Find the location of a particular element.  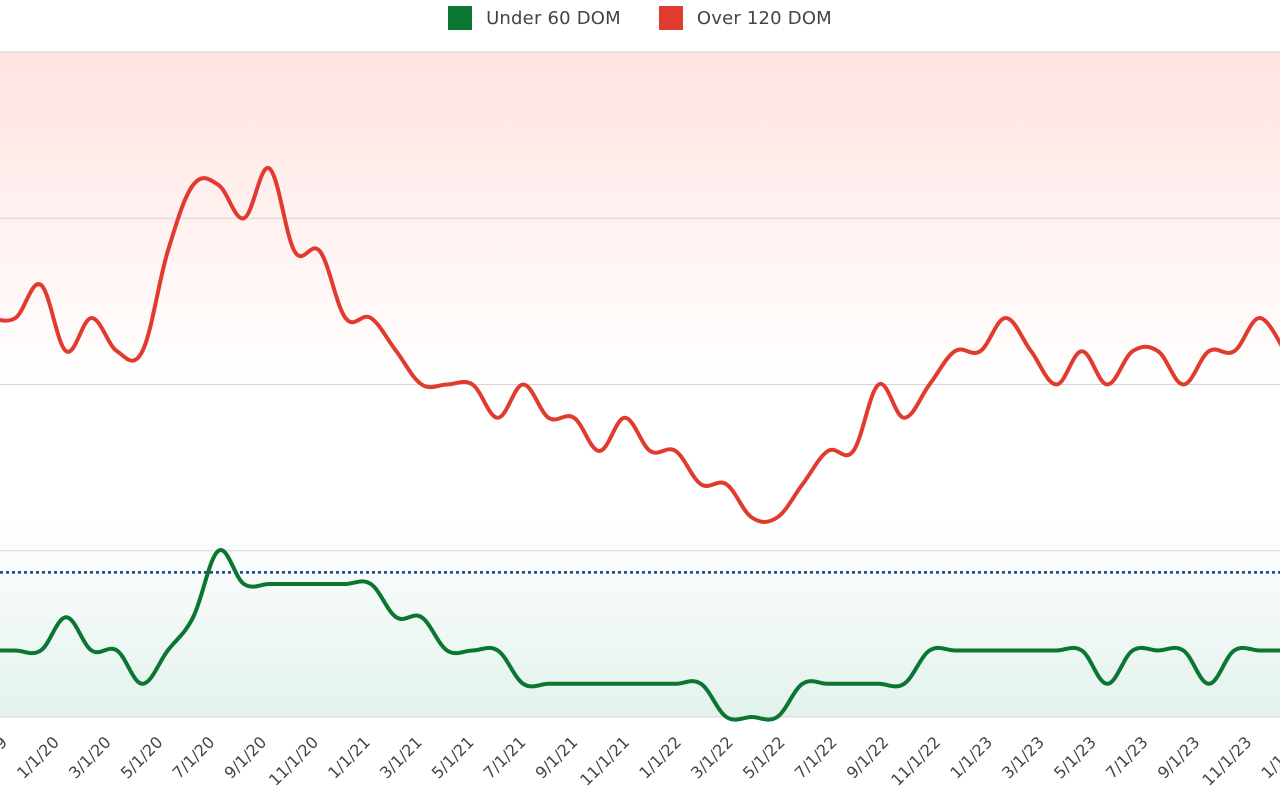

chart-legend: Under 60 DOM Over 120 DOM is located at coordinates (640, 18).